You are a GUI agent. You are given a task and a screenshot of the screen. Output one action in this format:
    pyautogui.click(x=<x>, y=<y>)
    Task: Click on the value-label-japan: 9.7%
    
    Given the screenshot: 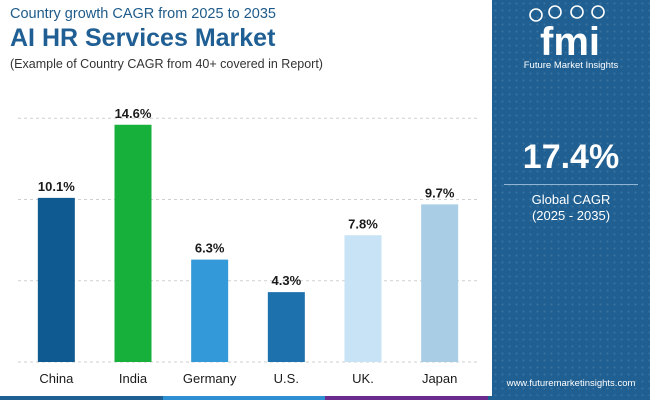 What is the action you would take?
    pyautogui.click(x=440, y=192)
    